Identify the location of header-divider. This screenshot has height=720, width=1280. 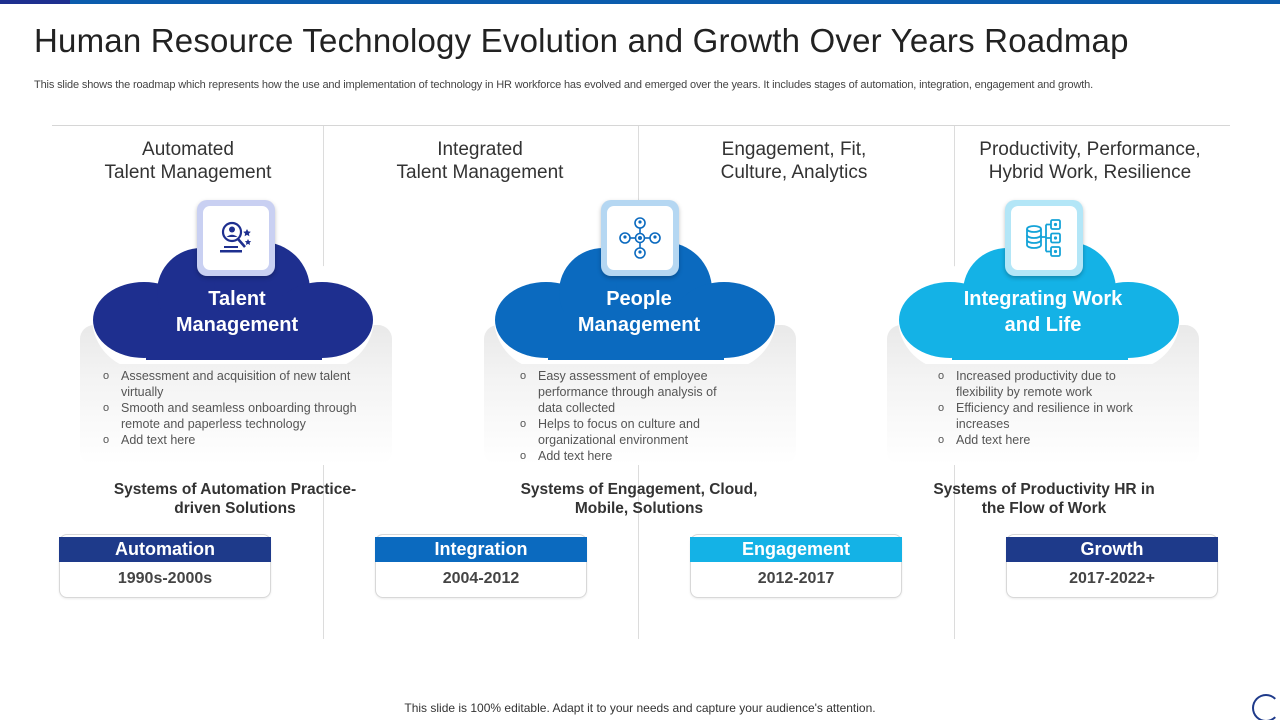
(641, 125).